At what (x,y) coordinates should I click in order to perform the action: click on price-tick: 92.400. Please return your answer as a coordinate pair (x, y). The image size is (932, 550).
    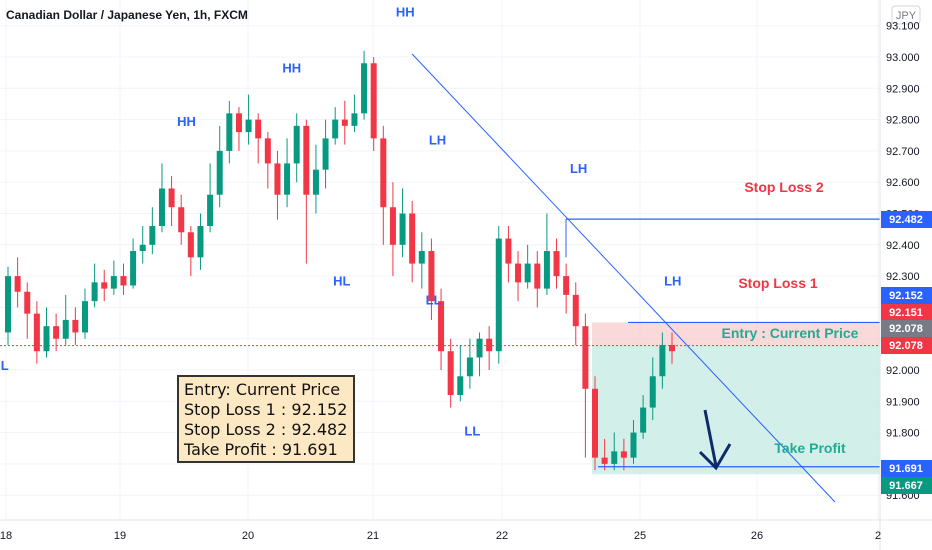
    Looking at the image, I should click on (903, 246).